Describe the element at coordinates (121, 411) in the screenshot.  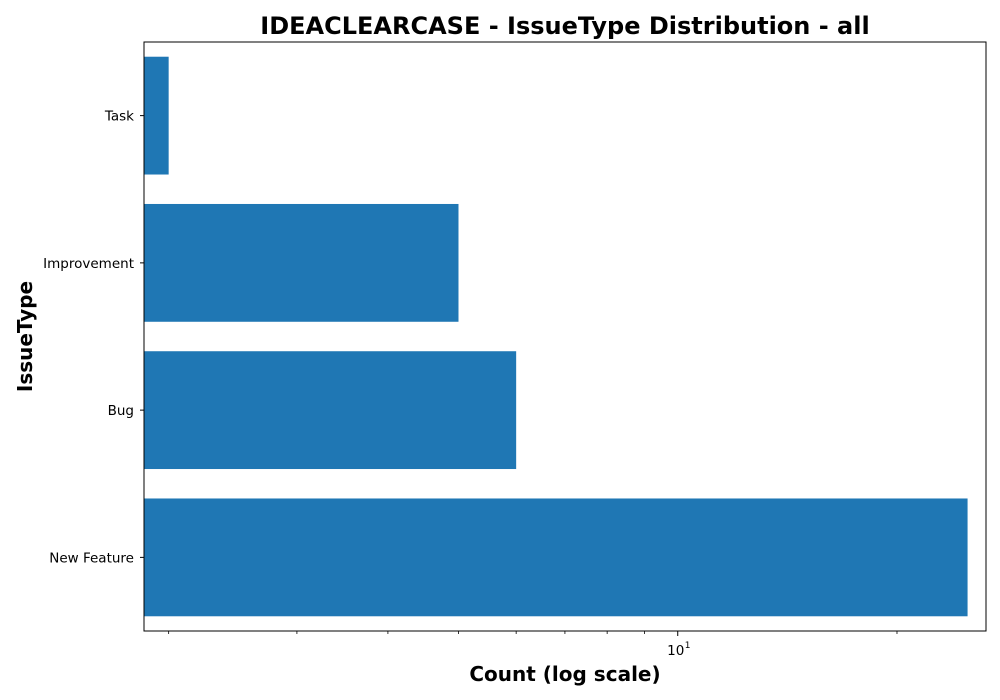
I see `y-tick-label: Bug` at that location.